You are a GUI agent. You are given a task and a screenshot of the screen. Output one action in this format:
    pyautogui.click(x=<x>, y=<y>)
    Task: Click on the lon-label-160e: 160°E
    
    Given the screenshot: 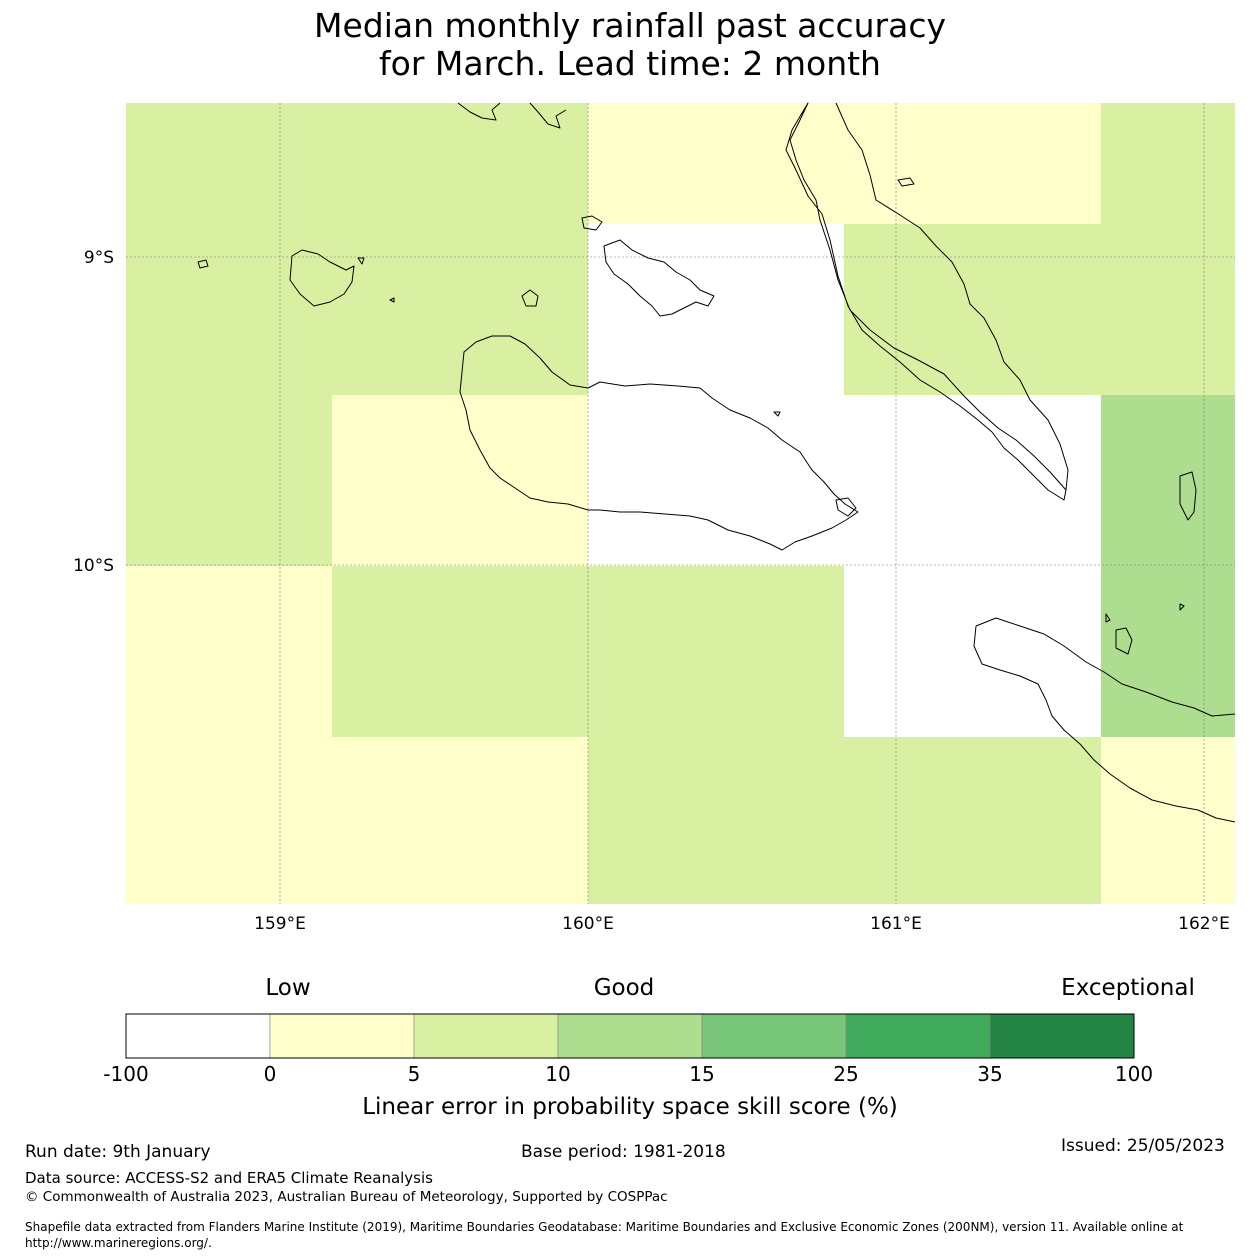 What is the action you would take?
    pyautogui.click(x=588, y=924)
    